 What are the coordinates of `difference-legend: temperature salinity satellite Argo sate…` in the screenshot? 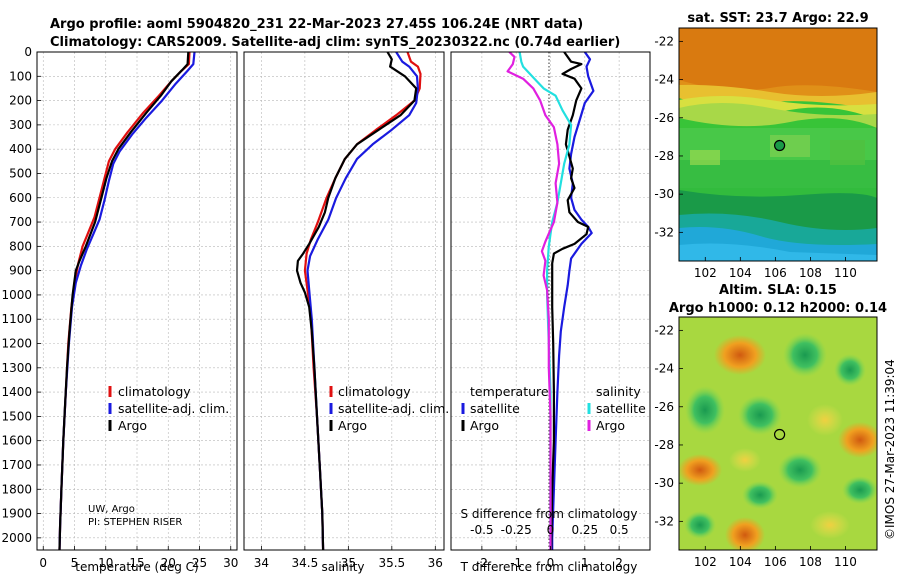 It's located at (553, 408).